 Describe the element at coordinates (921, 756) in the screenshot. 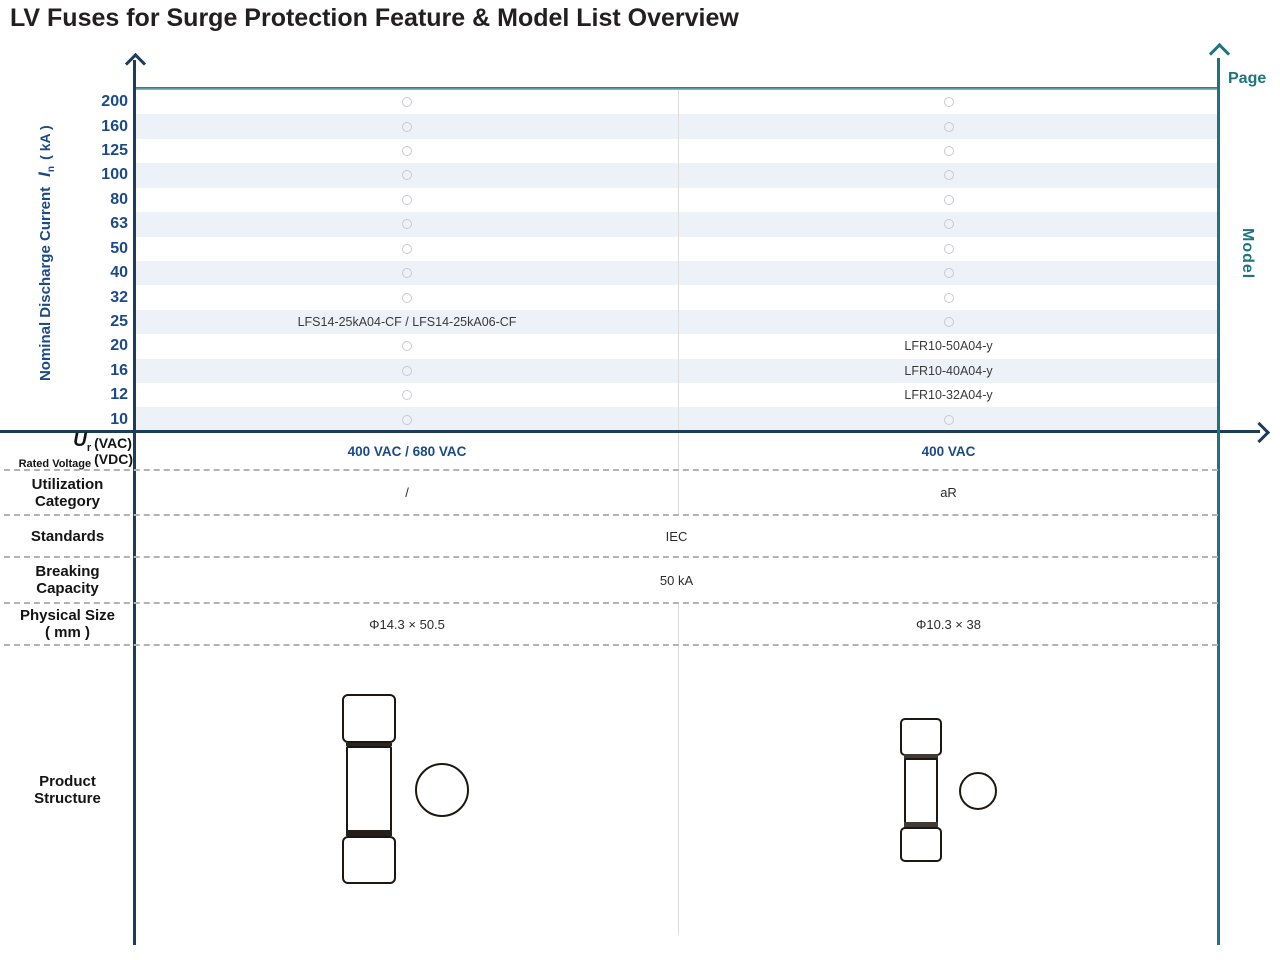

I see `fuse-right-upper-band` at that location.